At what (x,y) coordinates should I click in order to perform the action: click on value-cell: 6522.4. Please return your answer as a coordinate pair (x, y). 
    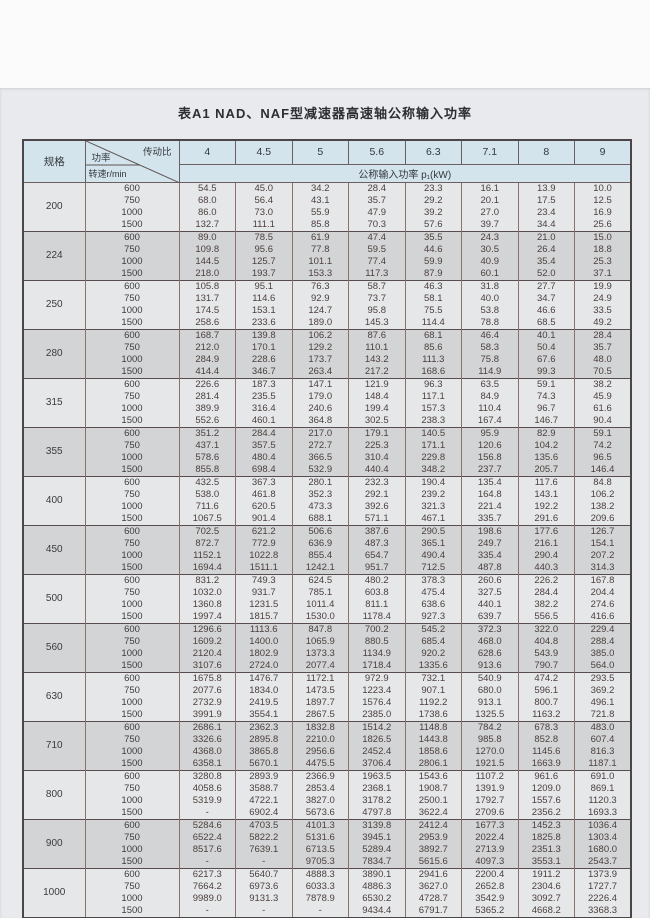
    Looking at the image, I should click on (207, 837).